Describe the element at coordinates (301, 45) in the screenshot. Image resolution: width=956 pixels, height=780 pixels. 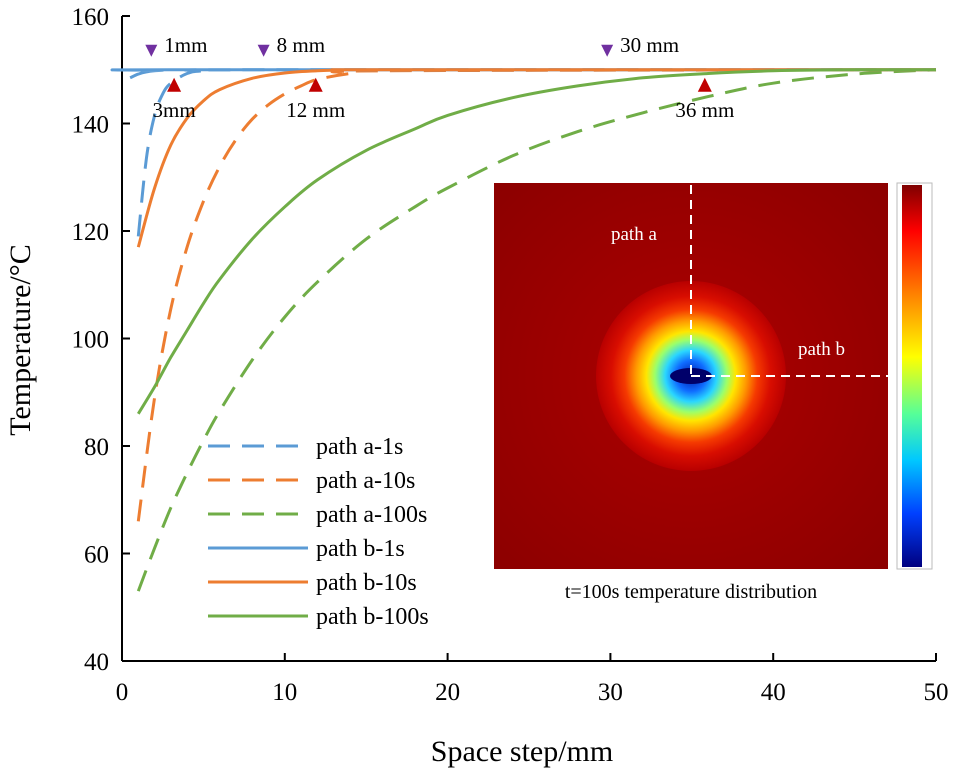
I see `annotation-label: 8 mm` at that location.